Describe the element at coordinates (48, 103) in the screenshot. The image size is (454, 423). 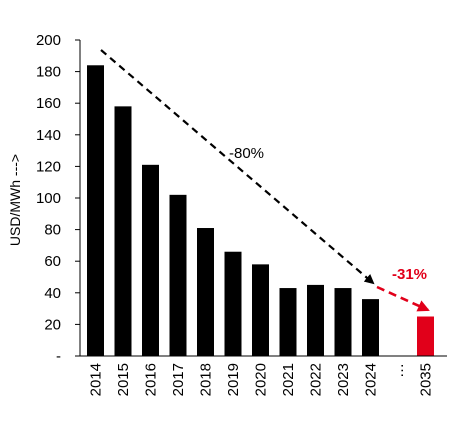
I see `y-tick-label: 160` at that location.